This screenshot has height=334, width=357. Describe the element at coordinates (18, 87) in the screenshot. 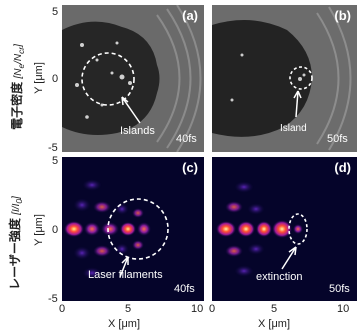

I see `row-title-electron-density: 電子密度 [Ne/Ncr]` at that location.